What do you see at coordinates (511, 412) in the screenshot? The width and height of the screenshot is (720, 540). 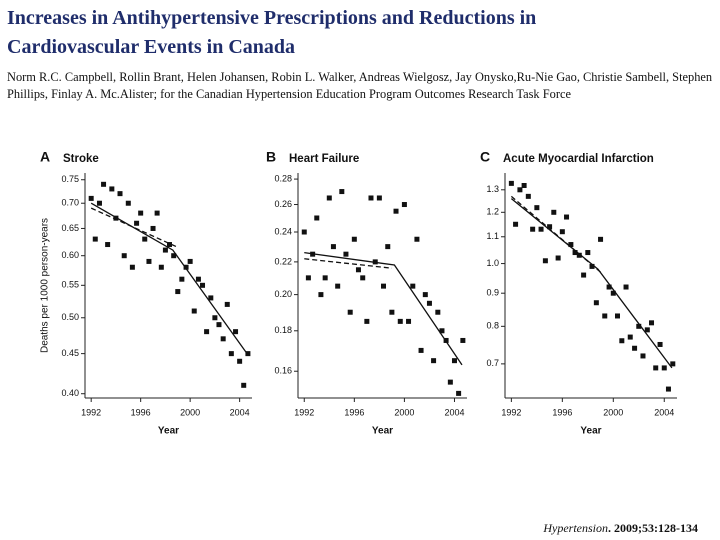 I see `x-tick-label: 1992` at bounding box center [511, 412].